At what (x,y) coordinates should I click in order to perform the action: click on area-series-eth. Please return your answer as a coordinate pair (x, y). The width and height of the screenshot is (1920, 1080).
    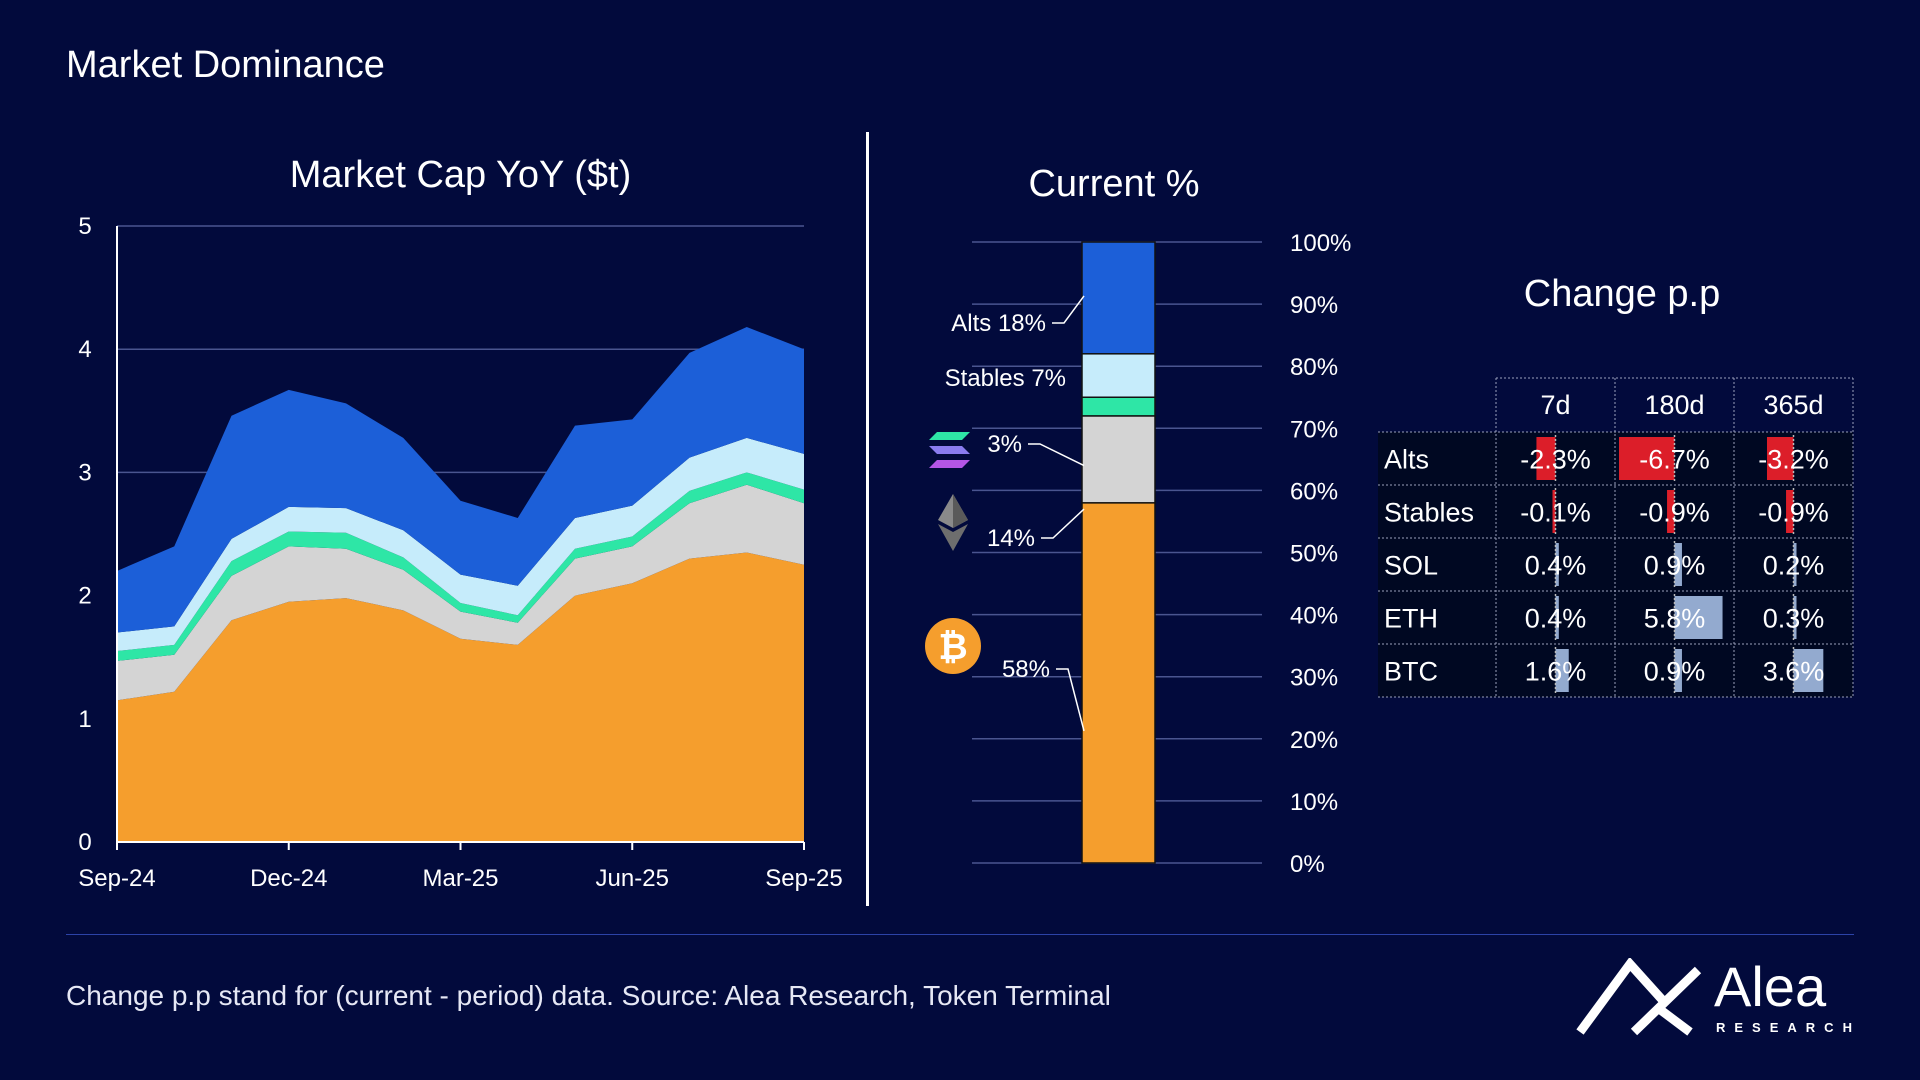
    Looking at the image, I should click on (460, 592).